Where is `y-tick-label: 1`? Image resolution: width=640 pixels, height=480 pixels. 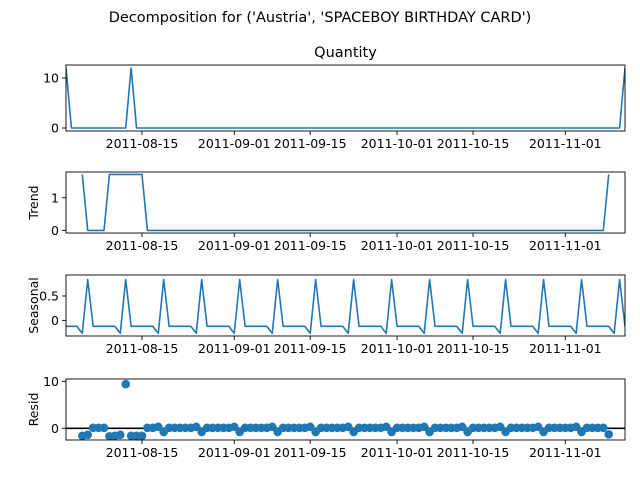
y-tick-label: 1 is located at coordinates (55, 197).